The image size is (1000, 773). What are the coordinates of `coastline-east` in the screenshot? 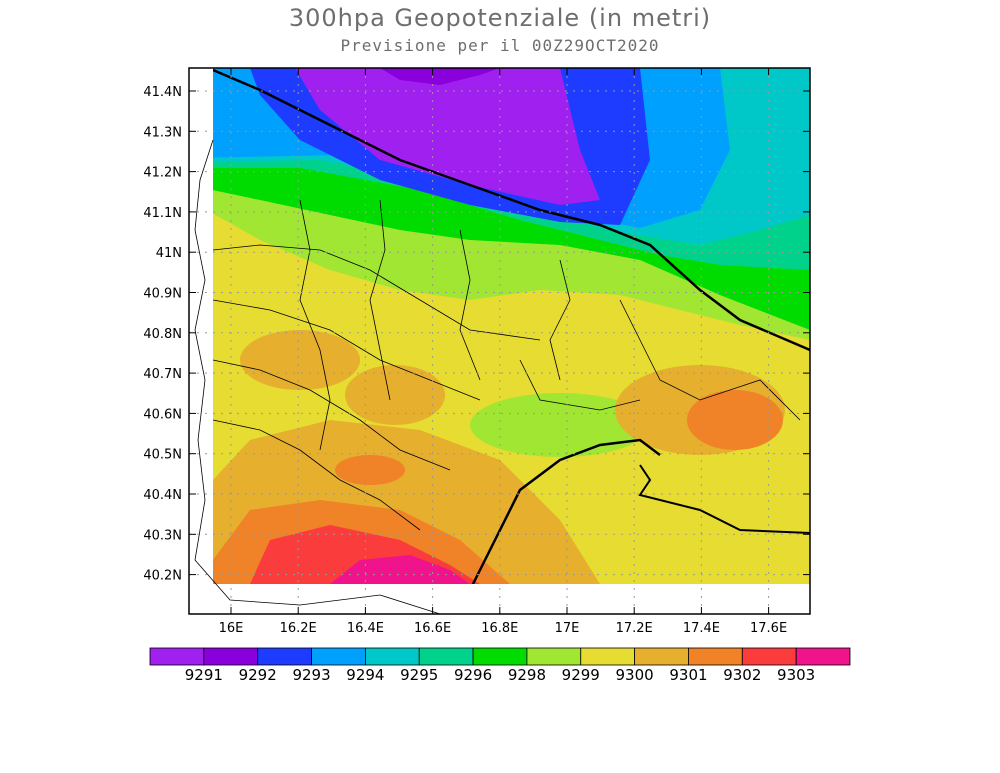 It's located at (724, 499).